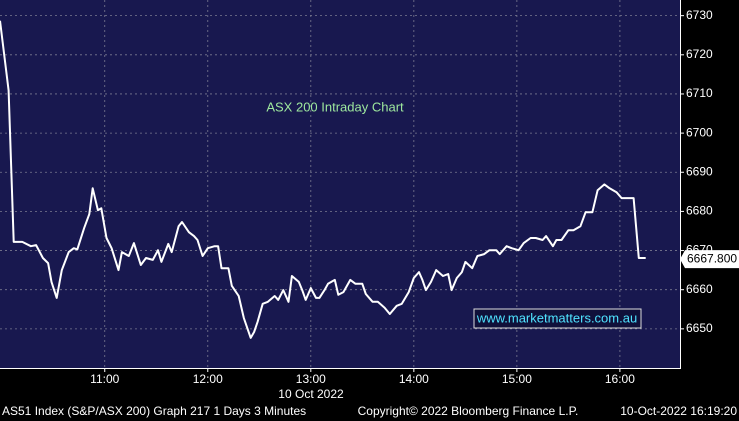  I want to click on x-tick-label: 12:00, so click(208, 379).